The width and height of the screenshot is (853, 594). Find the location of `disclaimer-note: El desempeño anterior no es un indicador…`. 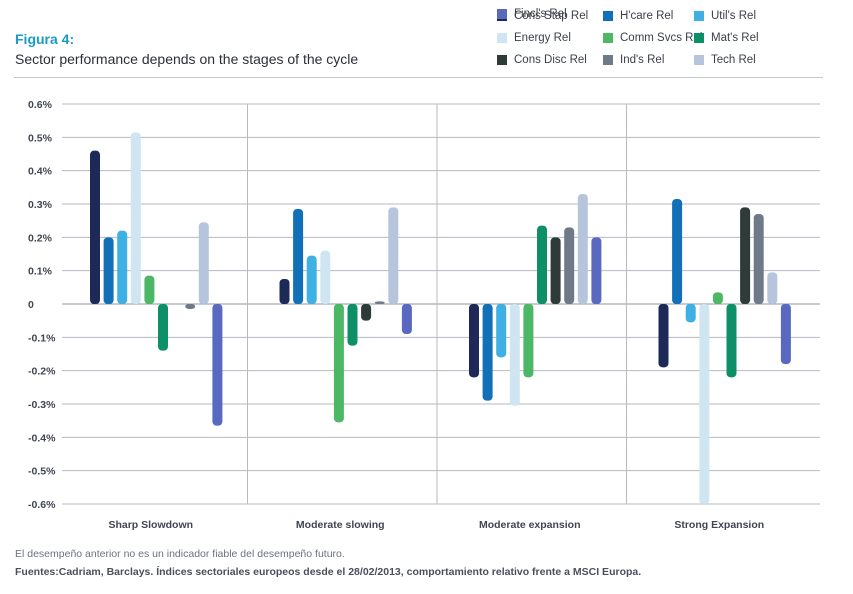

disclaimer-note: El desempeño anterior no es un indicador… is located at coordinates (180, 554).